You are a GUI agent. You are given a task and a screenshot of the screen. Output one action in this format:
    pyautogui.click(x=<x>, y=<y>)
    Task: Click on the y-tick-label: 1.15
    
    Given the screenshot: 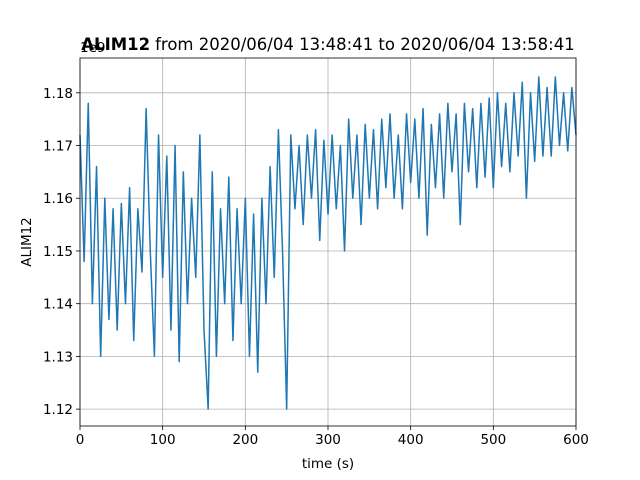 What is the action you would take?
    pyautogui.click(x=58, y=252)
    